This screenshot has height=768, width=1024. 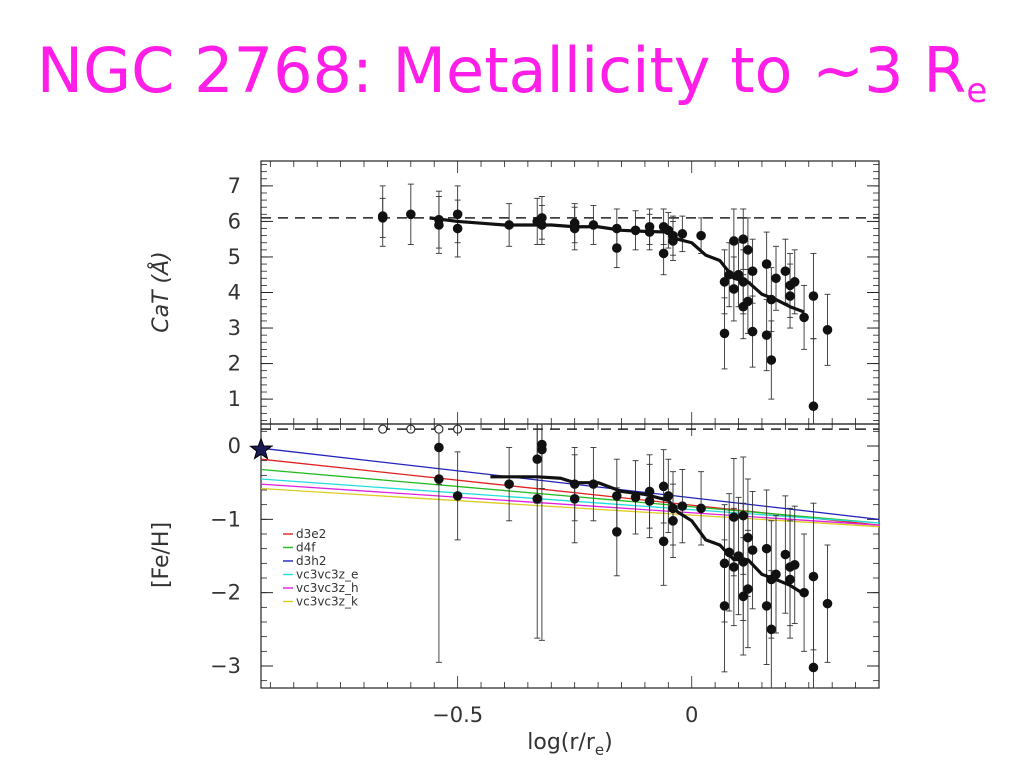 I want to click on cat-y-tick-label: 4, so click(x=234, y=293).